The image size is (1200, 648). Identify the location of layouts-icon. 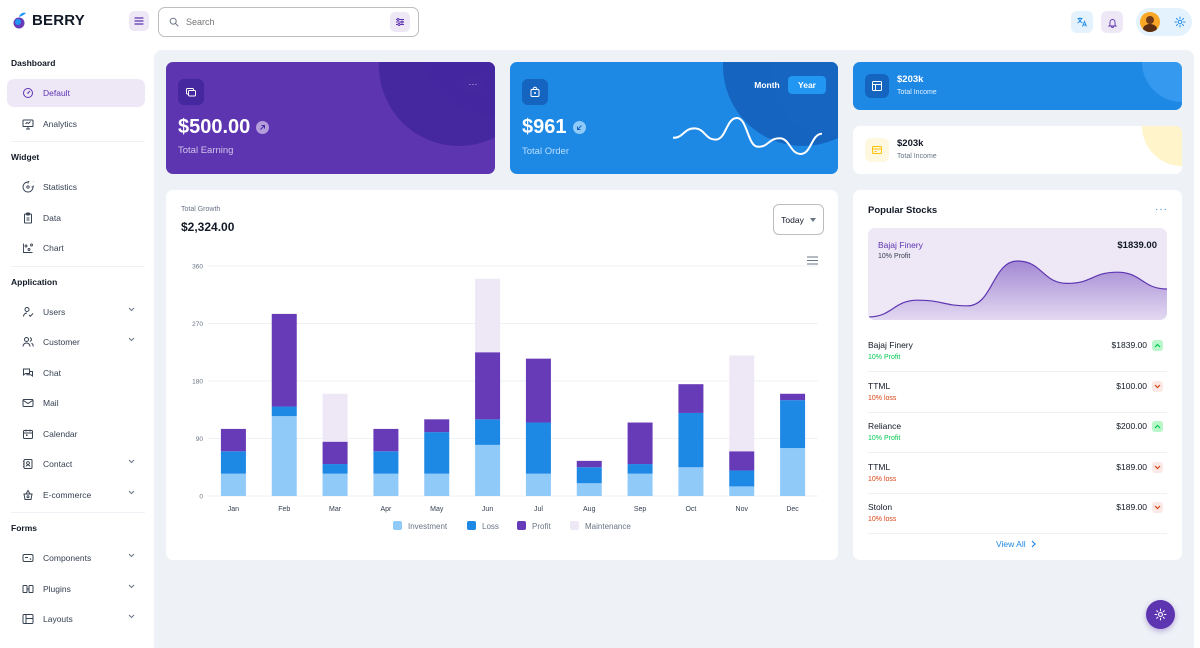
(28, 619).